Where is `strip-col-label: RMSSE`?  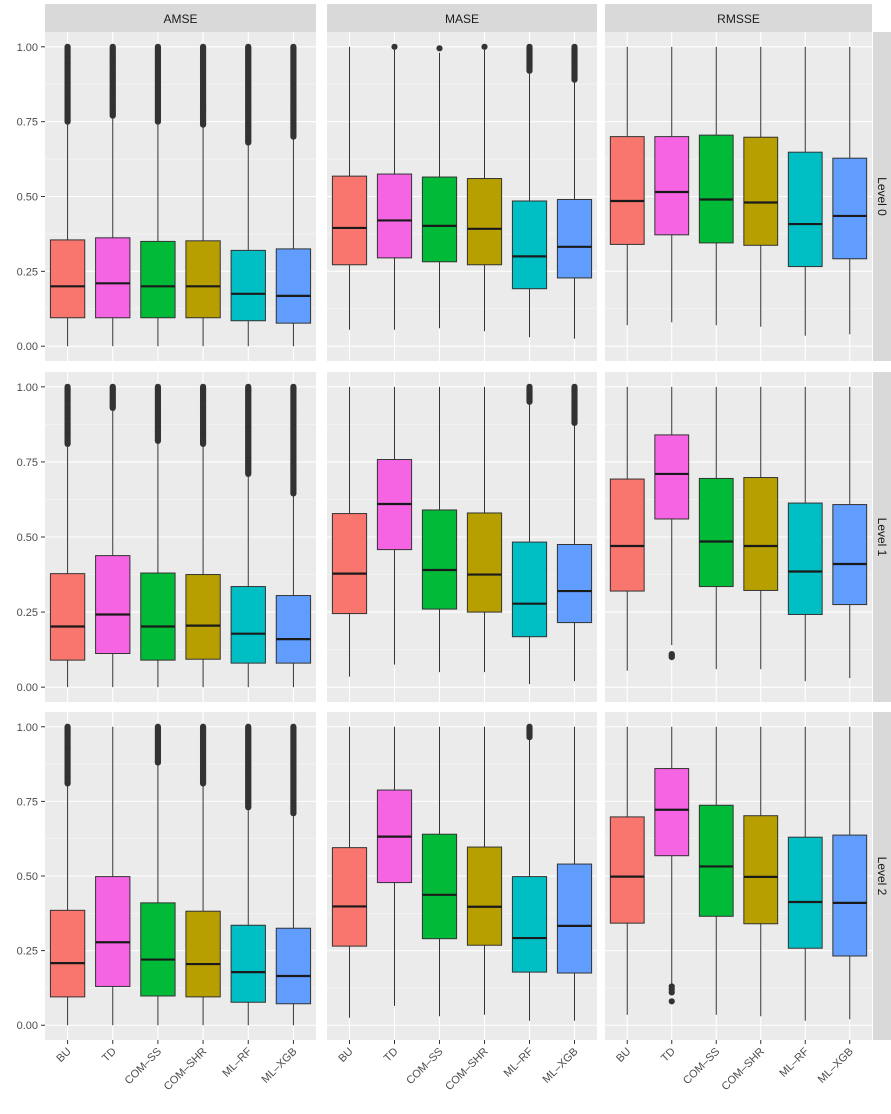
strip-col-label: RMSSE is located at coordinates (738, 19).